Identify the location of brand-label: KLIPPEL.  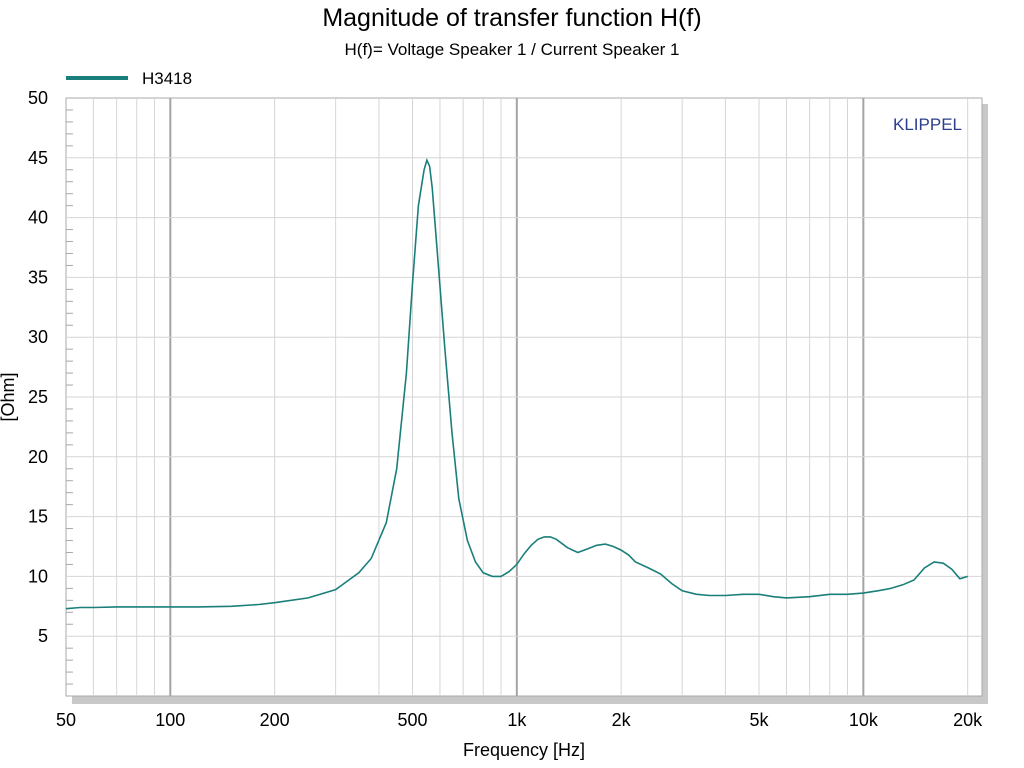
(927, 124).